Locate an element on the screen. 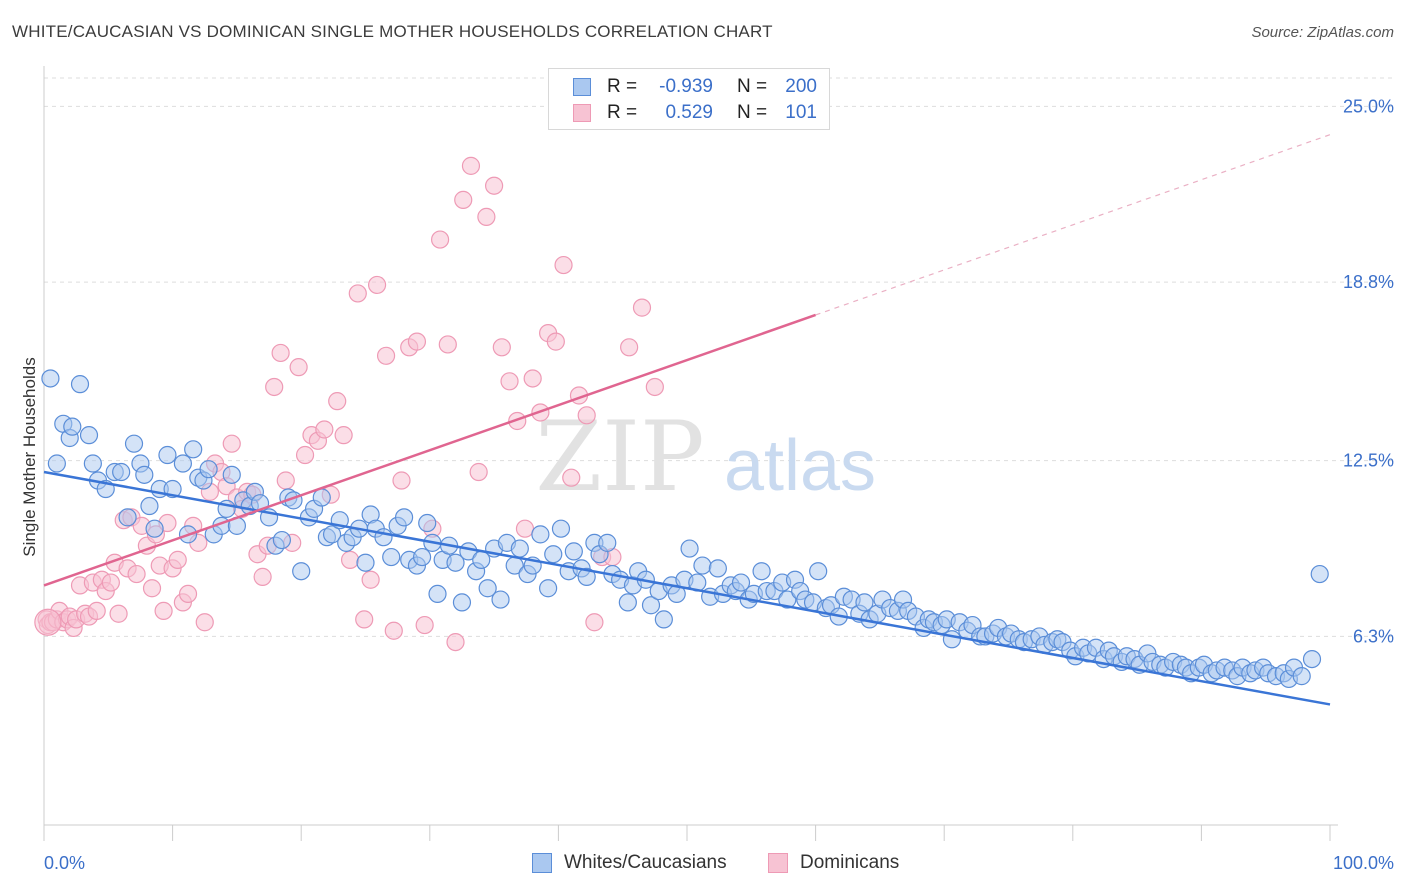 This screenshot has height=892, width=1406. watermark-zip: ZIP is located at coordinates (619, 457).